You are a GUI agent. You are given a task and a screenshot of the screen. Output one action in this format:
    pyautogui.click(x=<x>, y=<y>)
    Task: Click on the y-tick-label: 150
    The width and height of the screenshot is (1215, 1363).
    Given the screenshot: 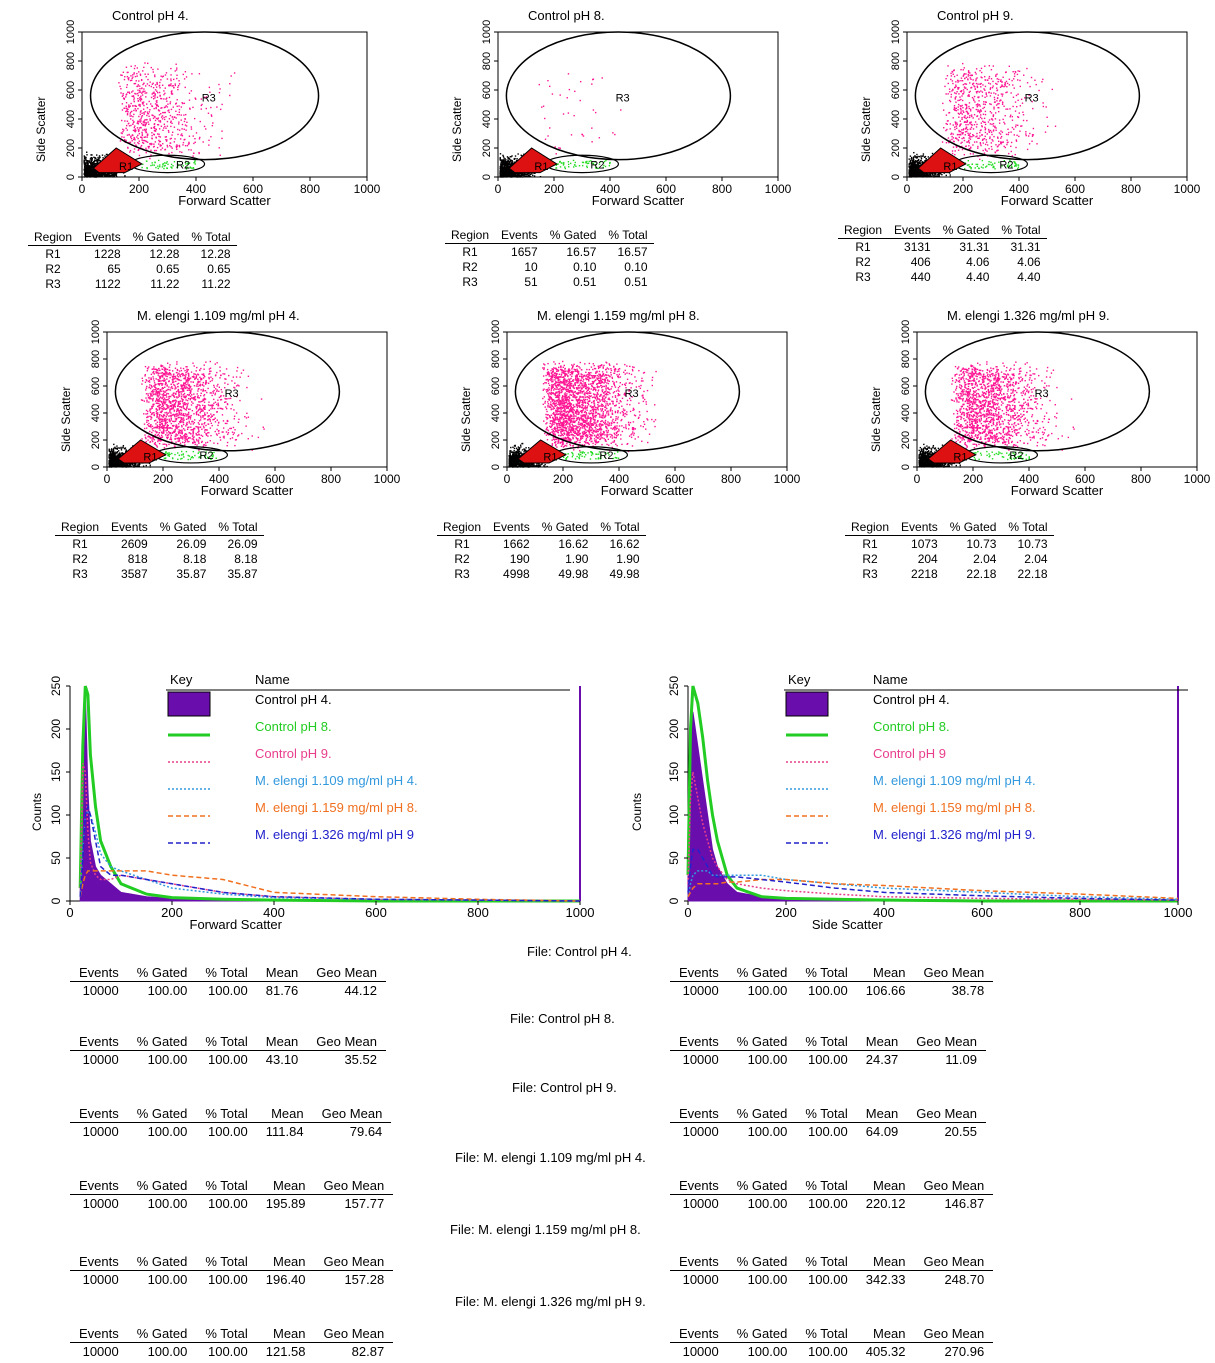 What is the action you would take?
    pyautogui.click(x=56, y=772)
    